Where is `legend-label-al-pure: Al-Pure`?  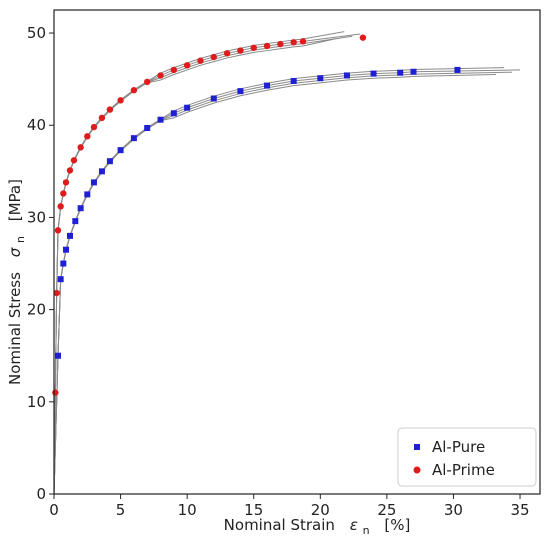
legend-label-al-pure: Al-Pure is located at coordinates (458, 447).